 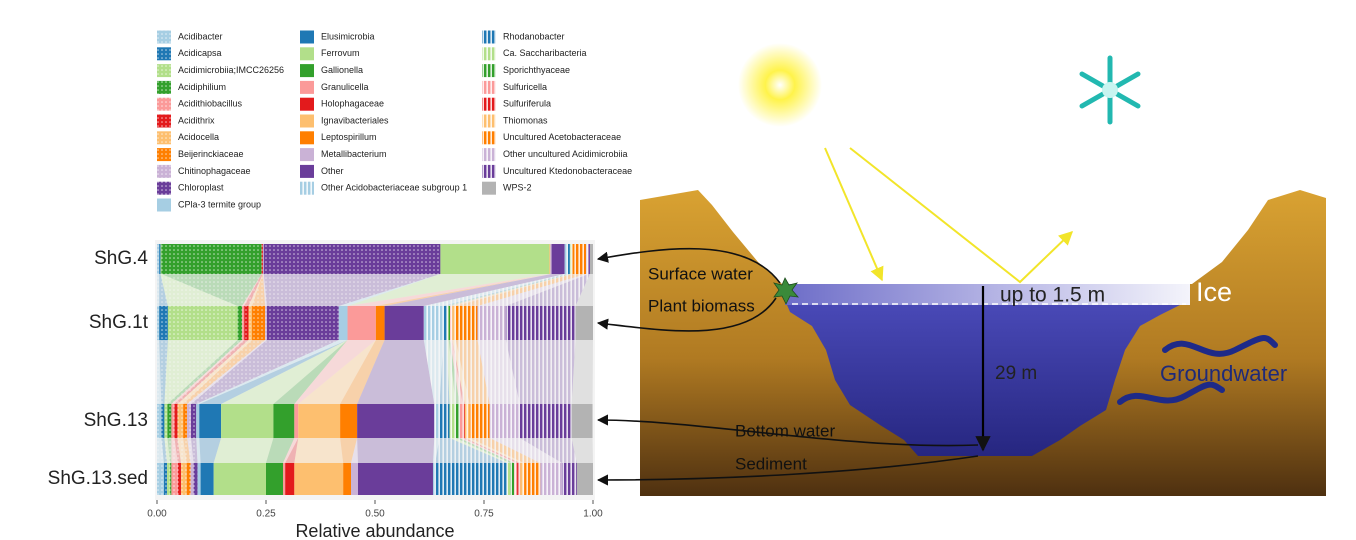 What do you see at coordinates (700, 273) in the screenshot?
I see `surface-water-label: Surface water` at bounding box center [700, 273].